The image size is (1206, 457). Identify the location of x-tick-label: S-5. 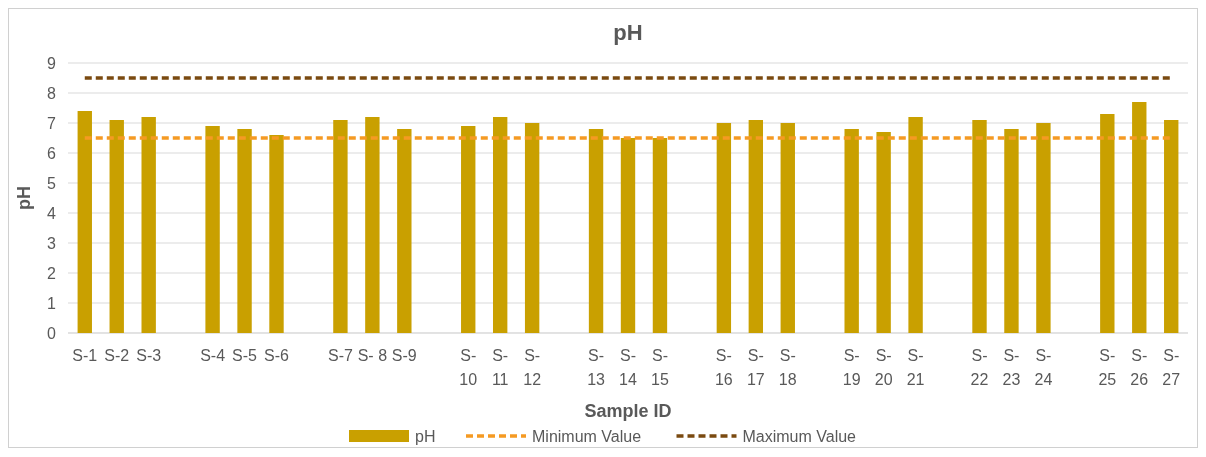
(245, 355).